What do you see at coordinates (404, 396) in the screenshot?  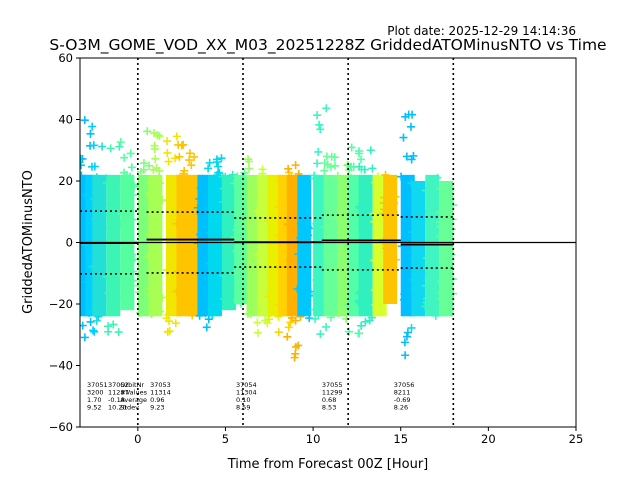 I see `orbit-annotation-6: 37056 8211 -0.69 8.26` at bounding box center [404, 396].